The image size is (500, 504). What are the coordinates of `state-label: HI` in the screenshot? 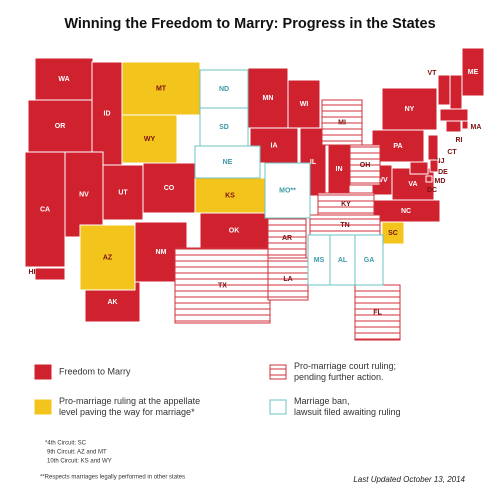 It's located at (32, 272).